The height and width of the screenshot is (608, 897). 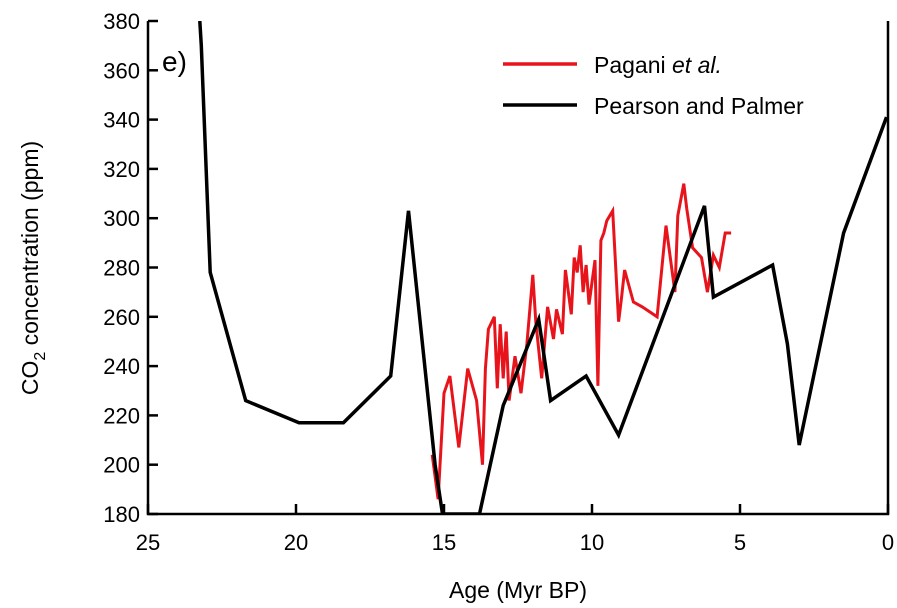 What do you see at coordinates (121, 317) in the screenshot?
I see `y-tick-label: 260` at bounding box center [121, 317].